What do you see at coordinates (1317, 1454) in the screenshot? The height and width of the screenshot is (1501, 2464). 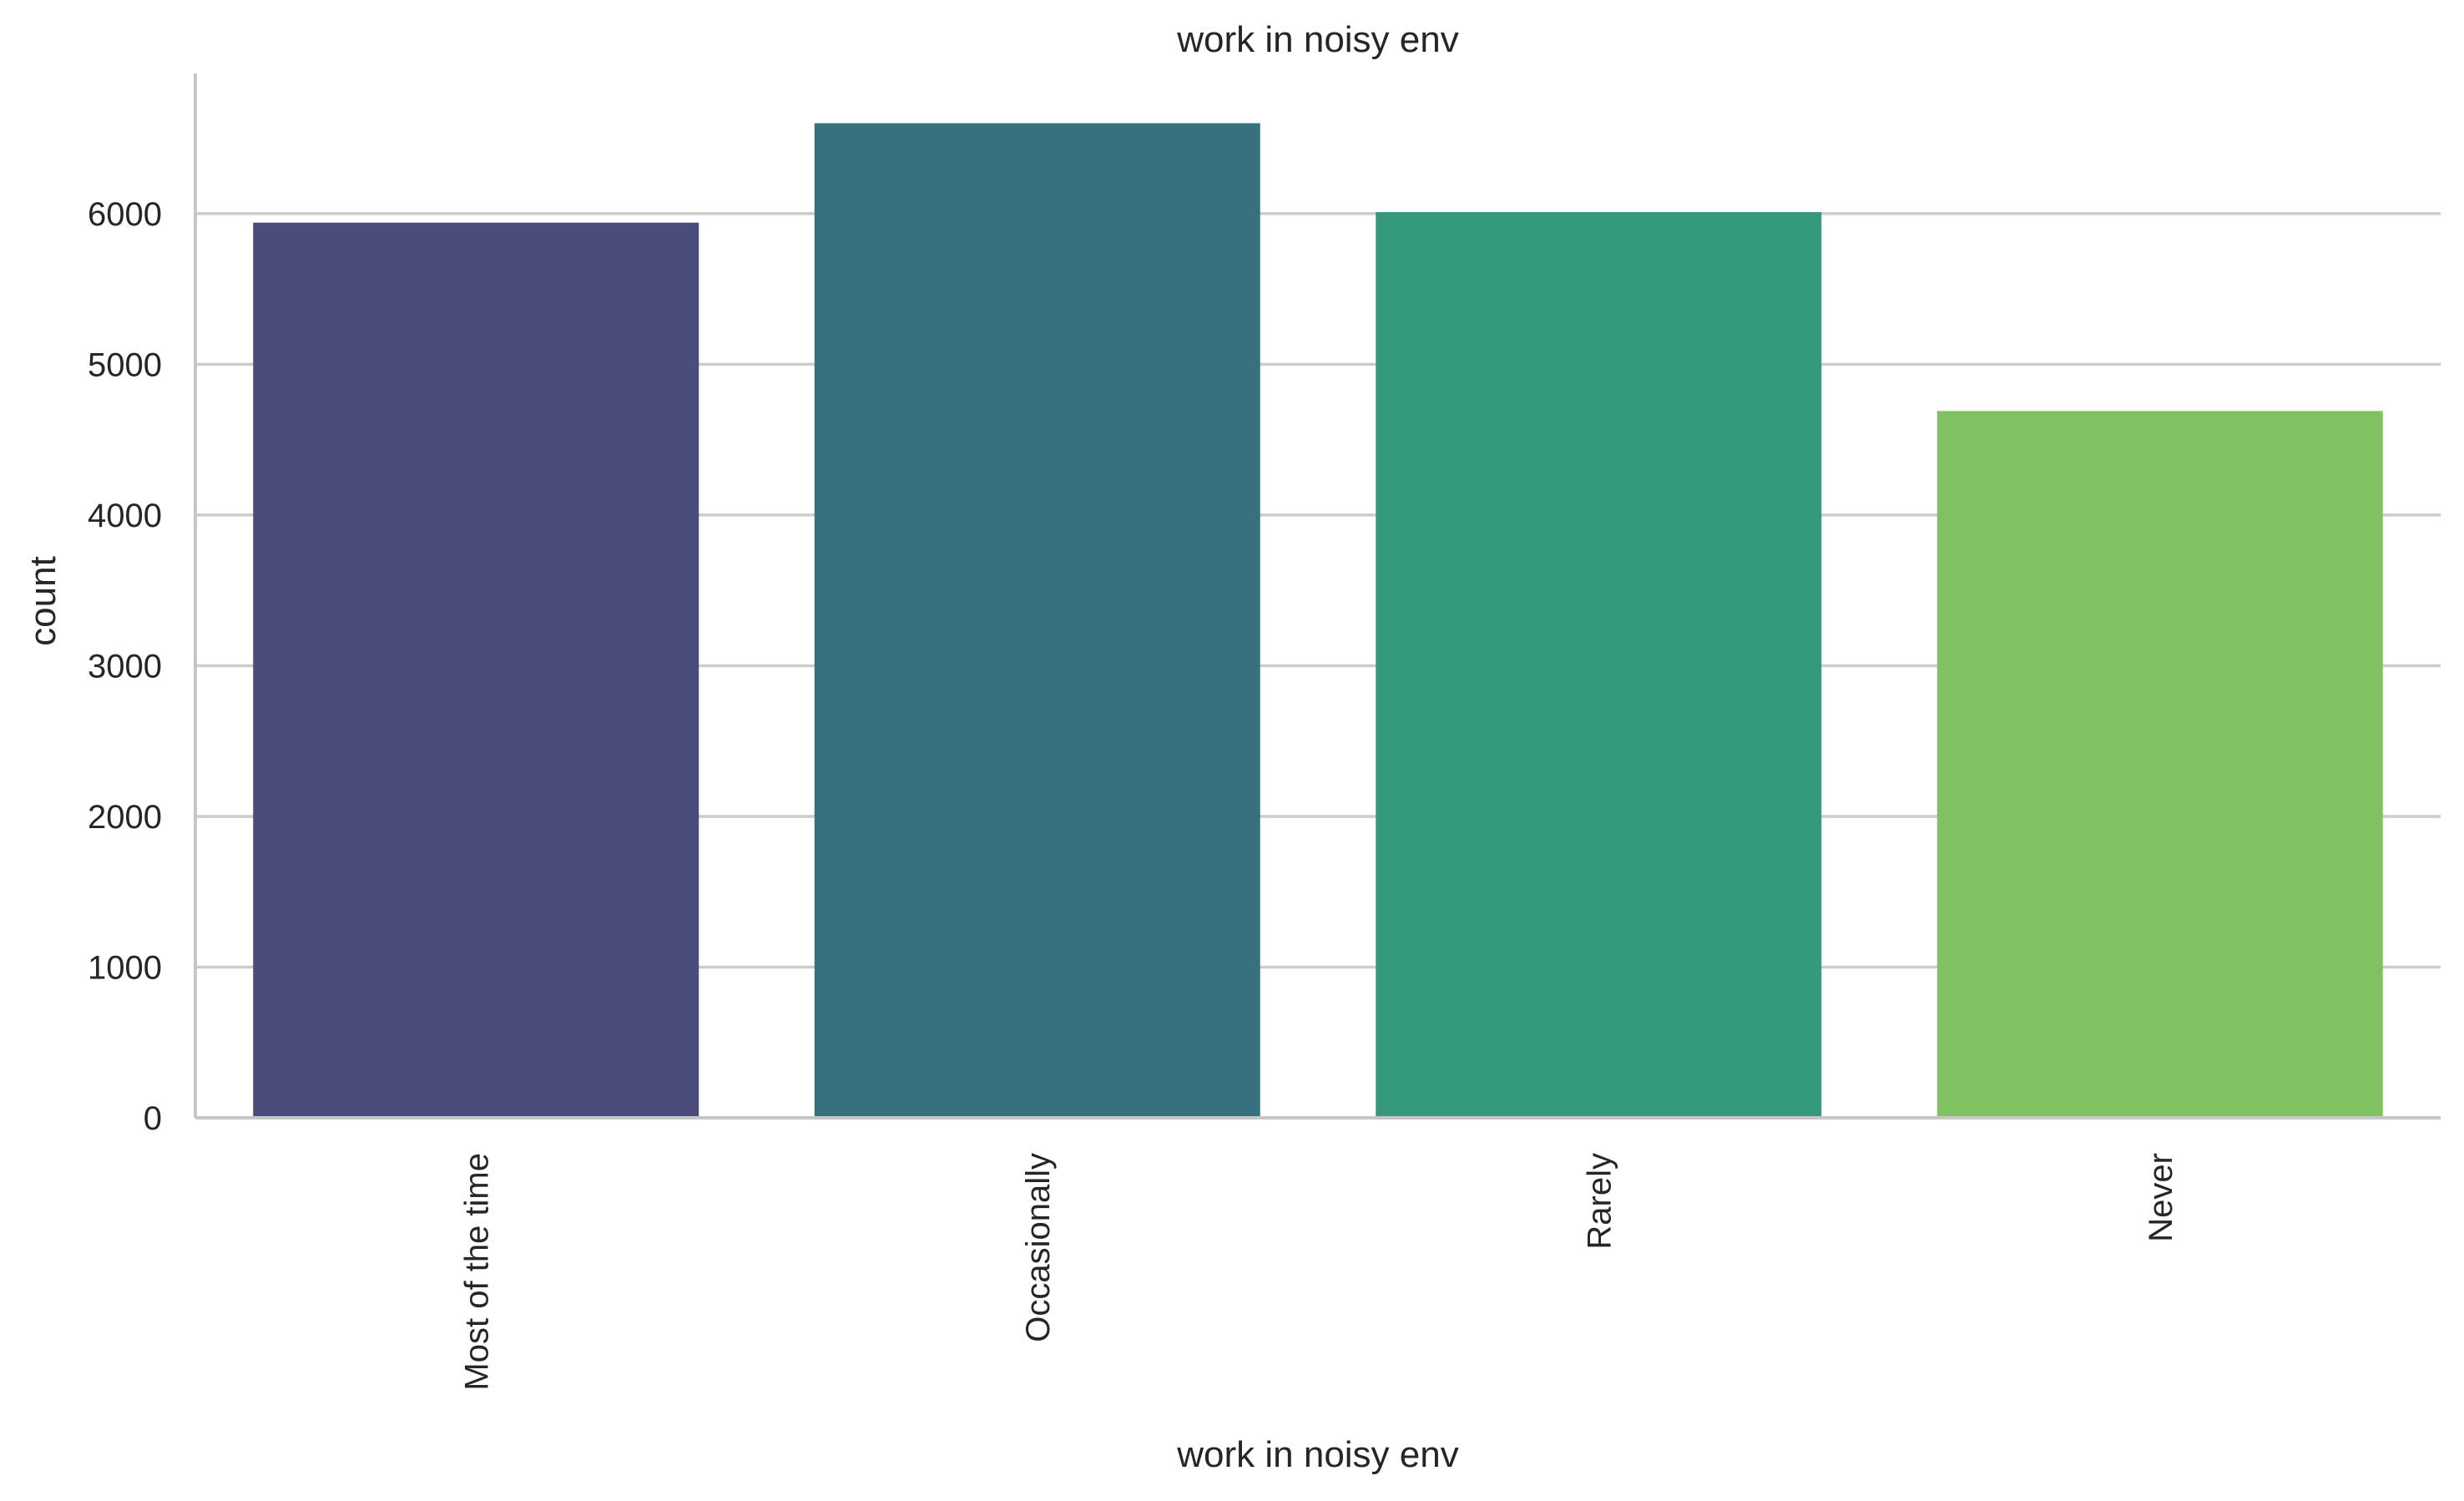 I see `x-axis-label: work in noisy env` at bounding box center [1317, 1454].